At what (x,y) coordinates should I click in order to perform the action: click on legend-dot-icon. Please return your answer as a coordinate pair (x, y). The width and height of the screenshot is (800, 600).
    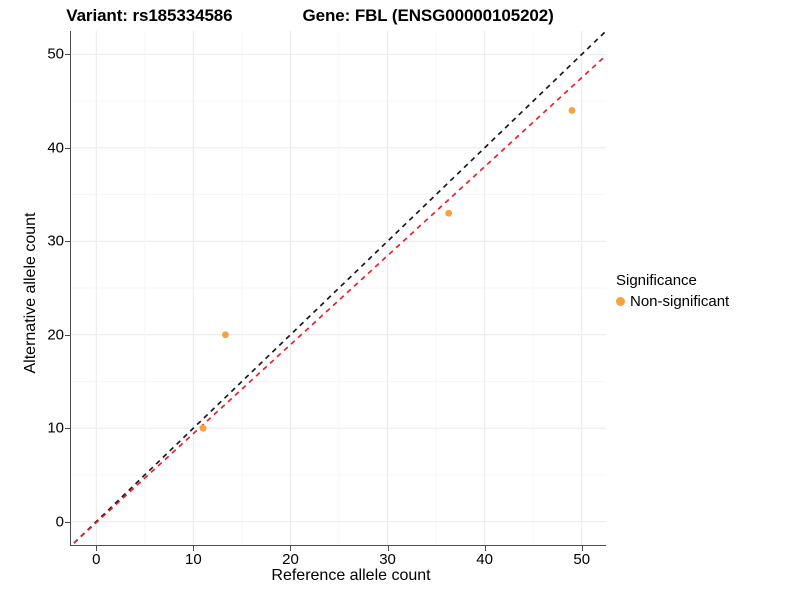
    Looking at the image, I should click on (620, 301).